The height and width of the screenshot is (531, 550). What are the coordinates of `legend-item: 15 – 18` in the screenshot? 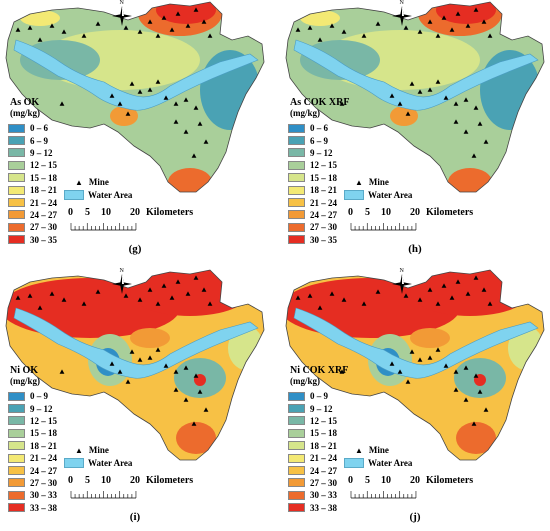 It's located at (312, 433).